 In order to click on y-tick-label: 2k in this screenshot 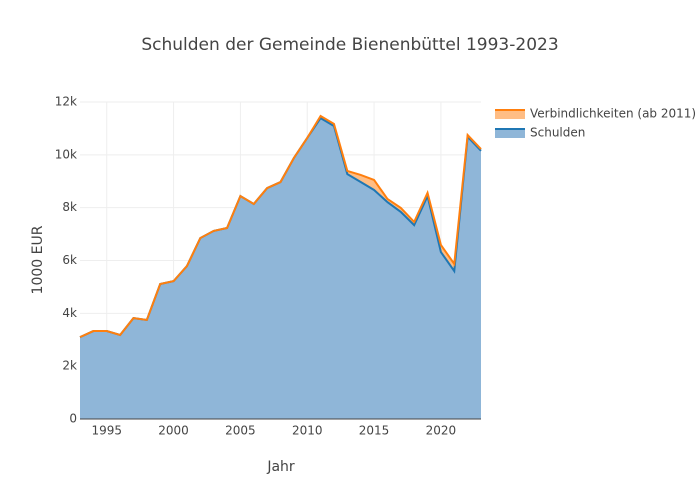, I will do `click(69, 366)`.